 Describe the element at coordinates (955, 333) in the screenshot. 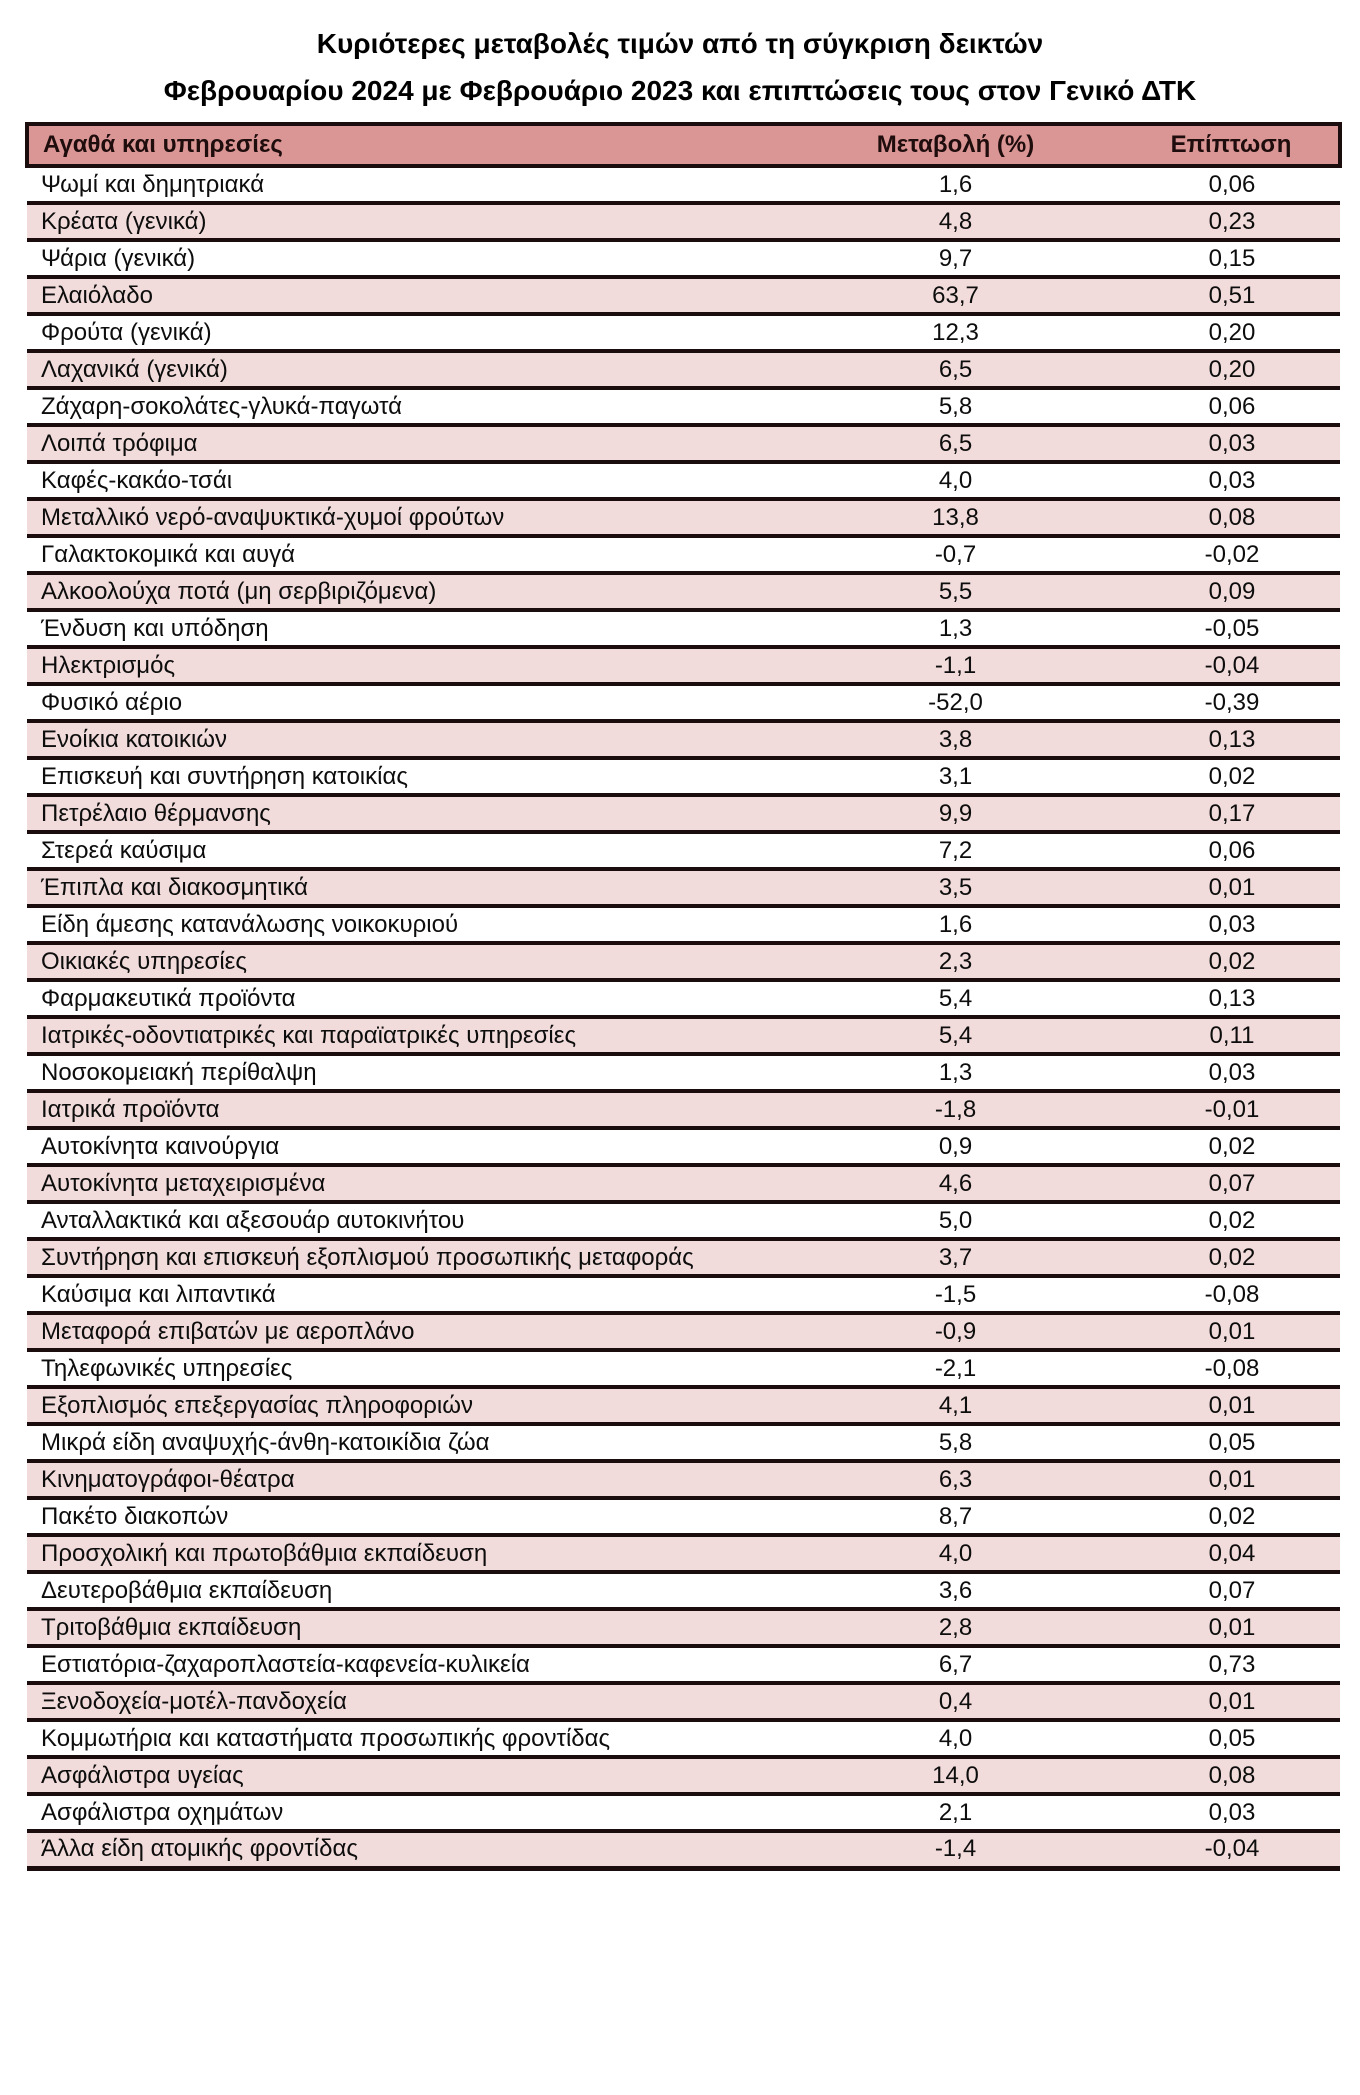

I see `row-change-value: 12,3` at that location.